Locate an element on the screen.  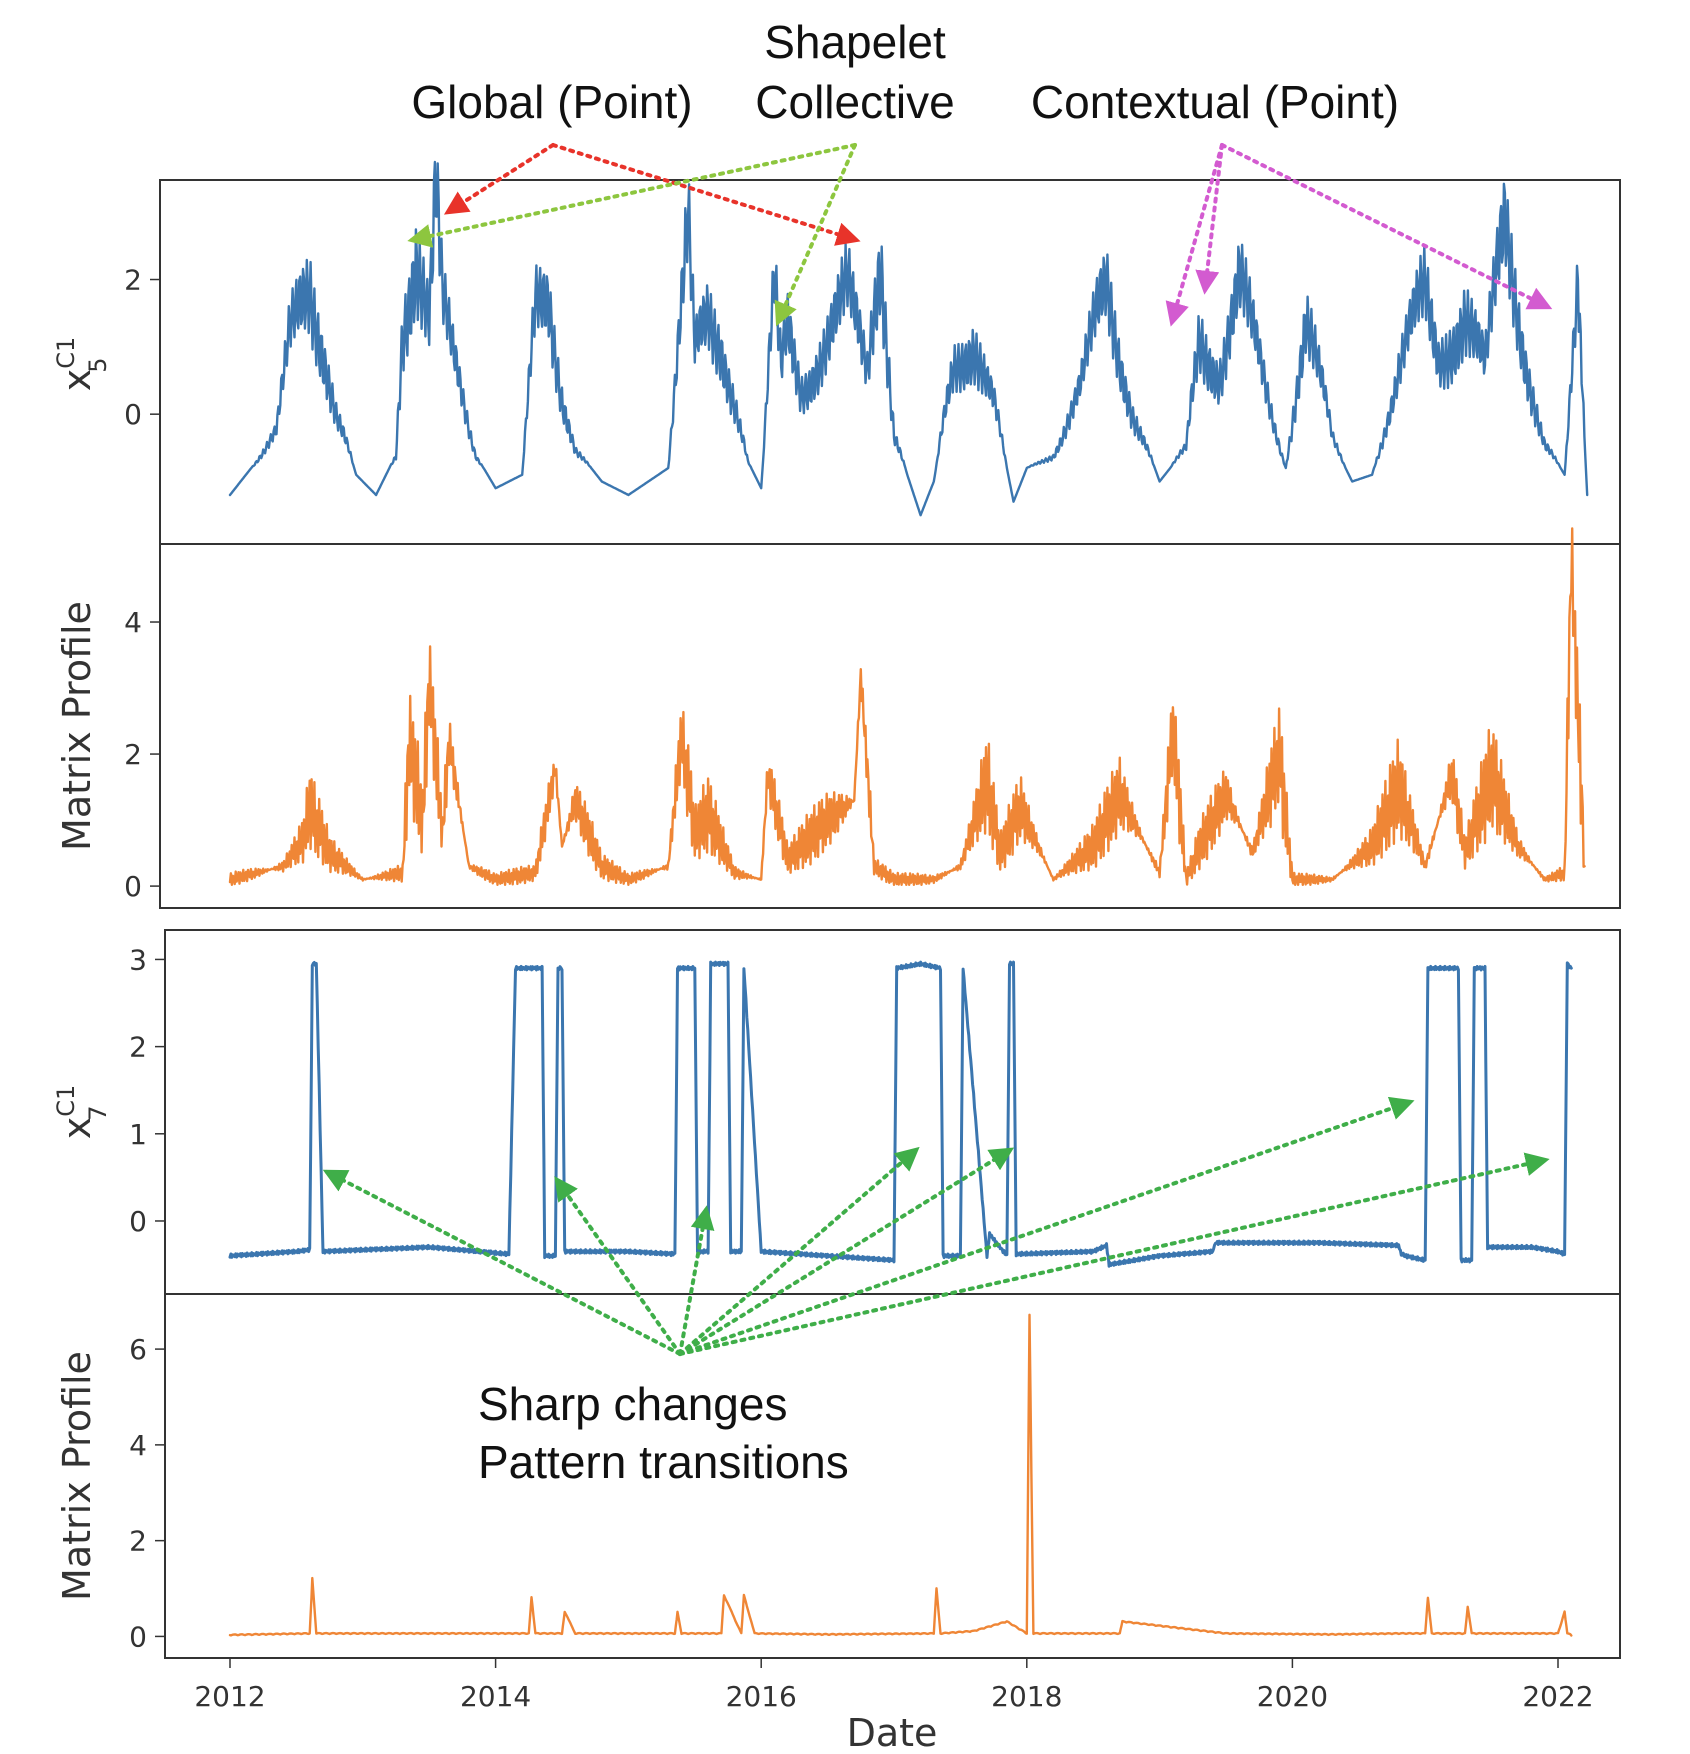
annotation-contextual-point: Contextual (Point) is located at coordinates (1215, 102).